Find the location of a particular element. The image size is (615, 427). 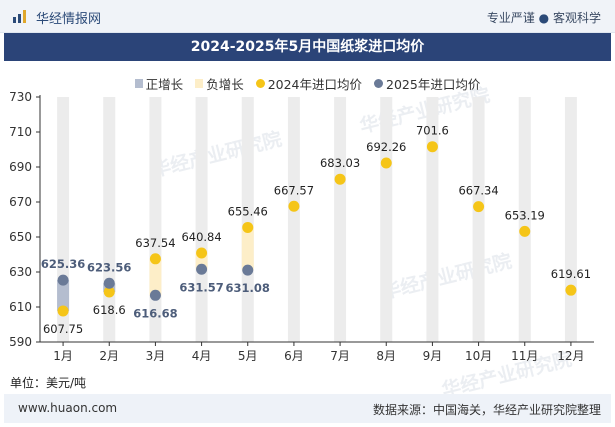

data-label-2024: 667.57 is located at coordinates (294, 190).